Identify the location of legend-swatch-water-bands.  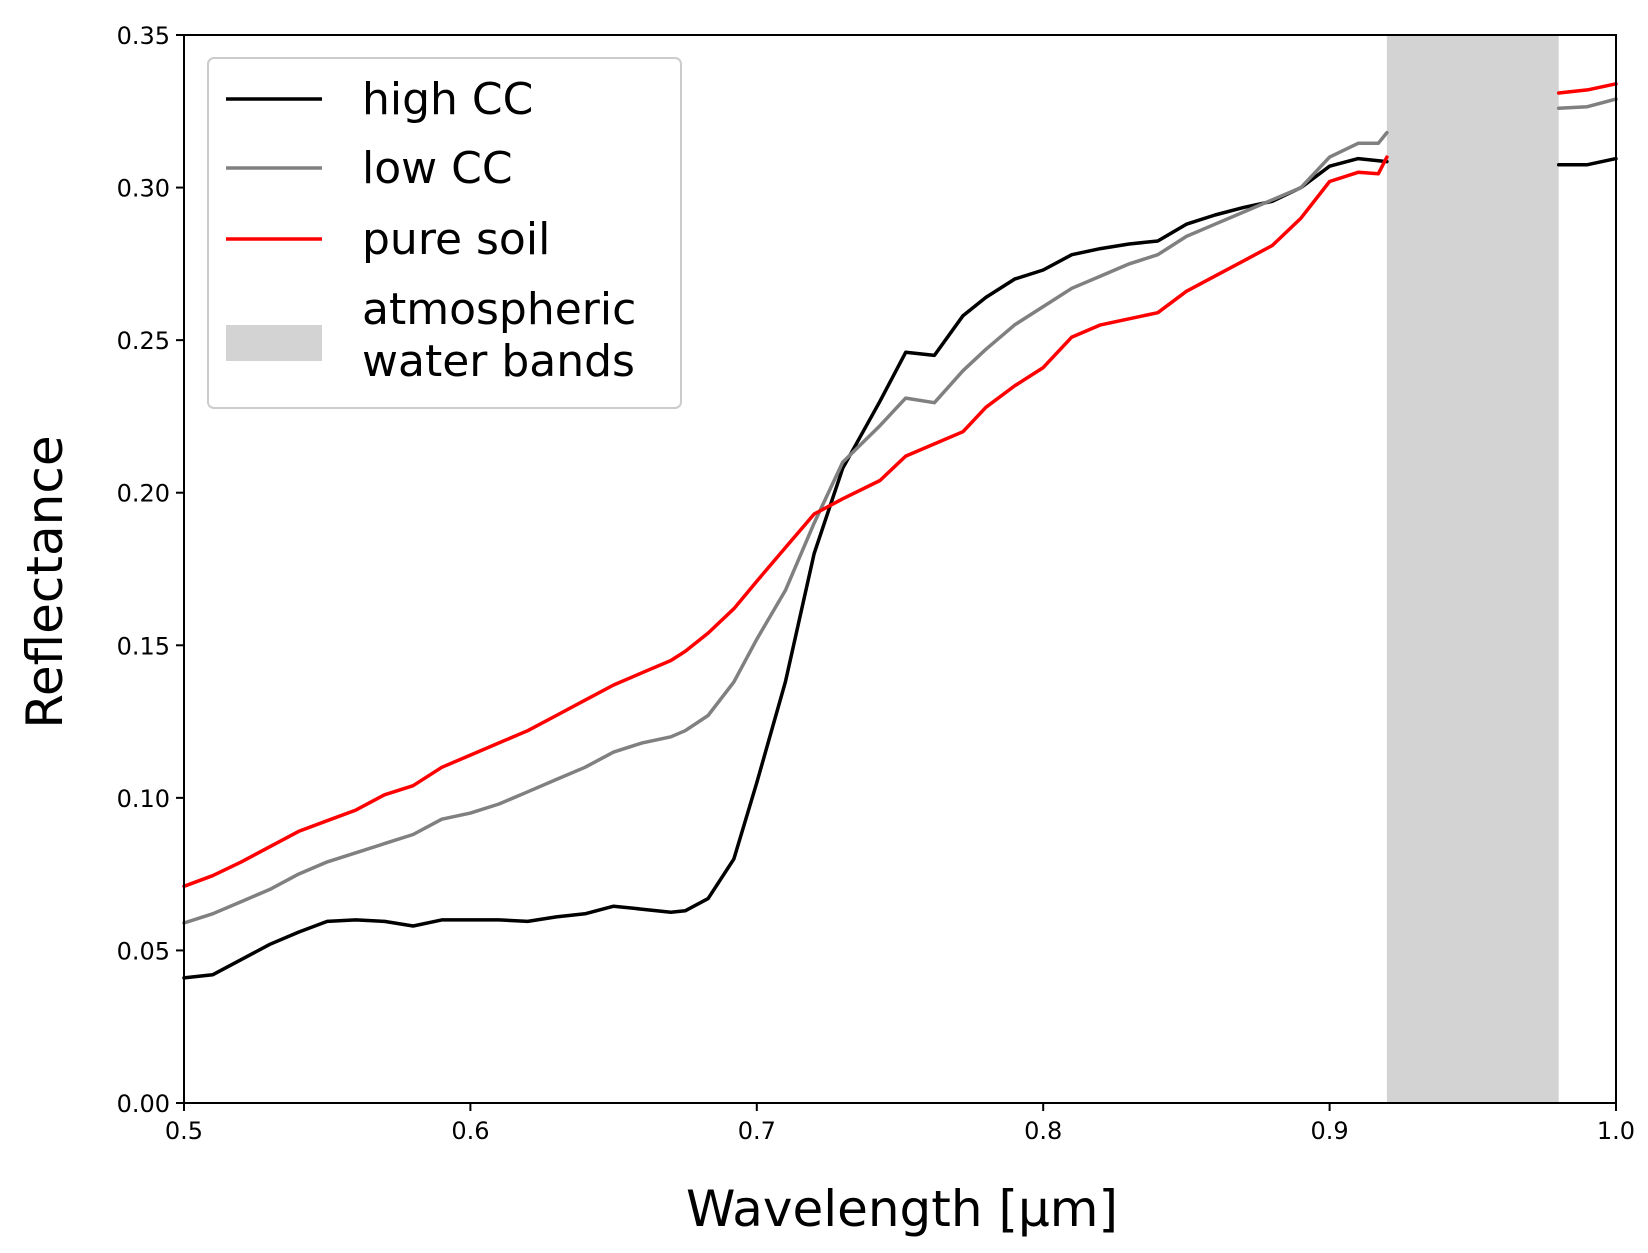
(274, 343).